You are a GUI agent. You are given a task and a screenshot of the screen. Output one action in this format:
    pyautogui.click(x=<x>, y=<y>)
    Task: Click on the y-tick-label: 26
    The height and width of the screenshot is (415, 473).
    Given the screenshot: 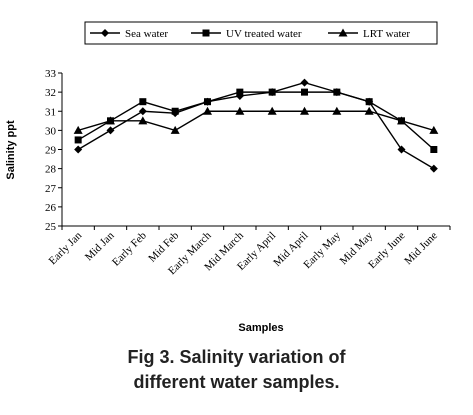 What is the action you would take?
    pyautogui.click(x=51, y=208)
    